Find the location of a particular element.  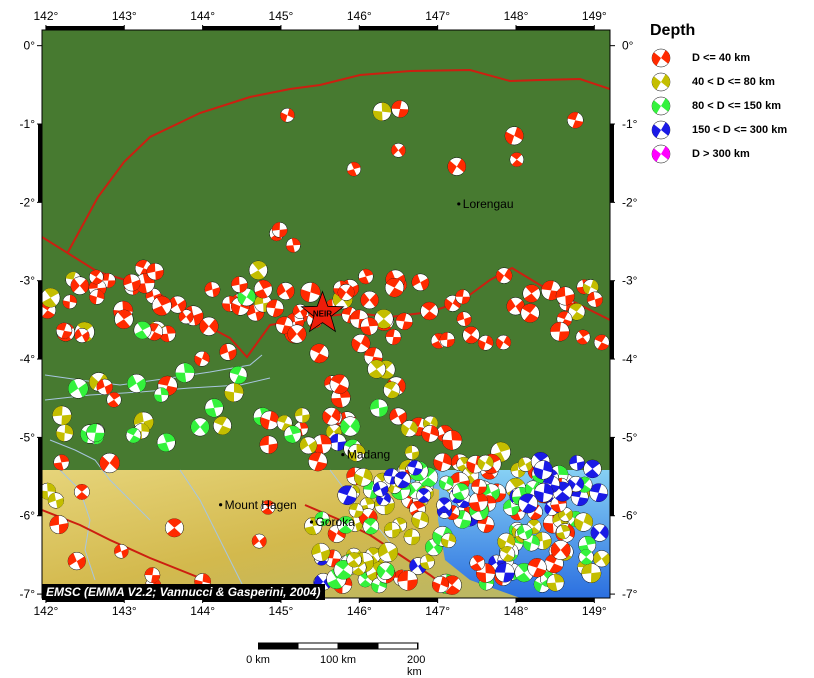

longitude-label: 144° is located at coordinates (202, 16).